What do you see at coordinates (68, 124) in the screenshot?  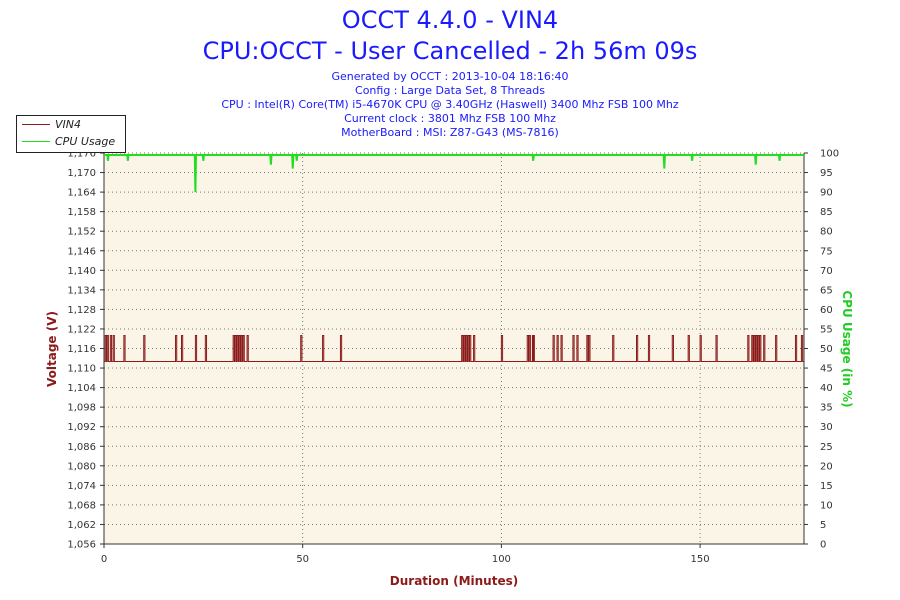 I see `legend-label-vin4: VIN4` at bounding box center [68, 124].